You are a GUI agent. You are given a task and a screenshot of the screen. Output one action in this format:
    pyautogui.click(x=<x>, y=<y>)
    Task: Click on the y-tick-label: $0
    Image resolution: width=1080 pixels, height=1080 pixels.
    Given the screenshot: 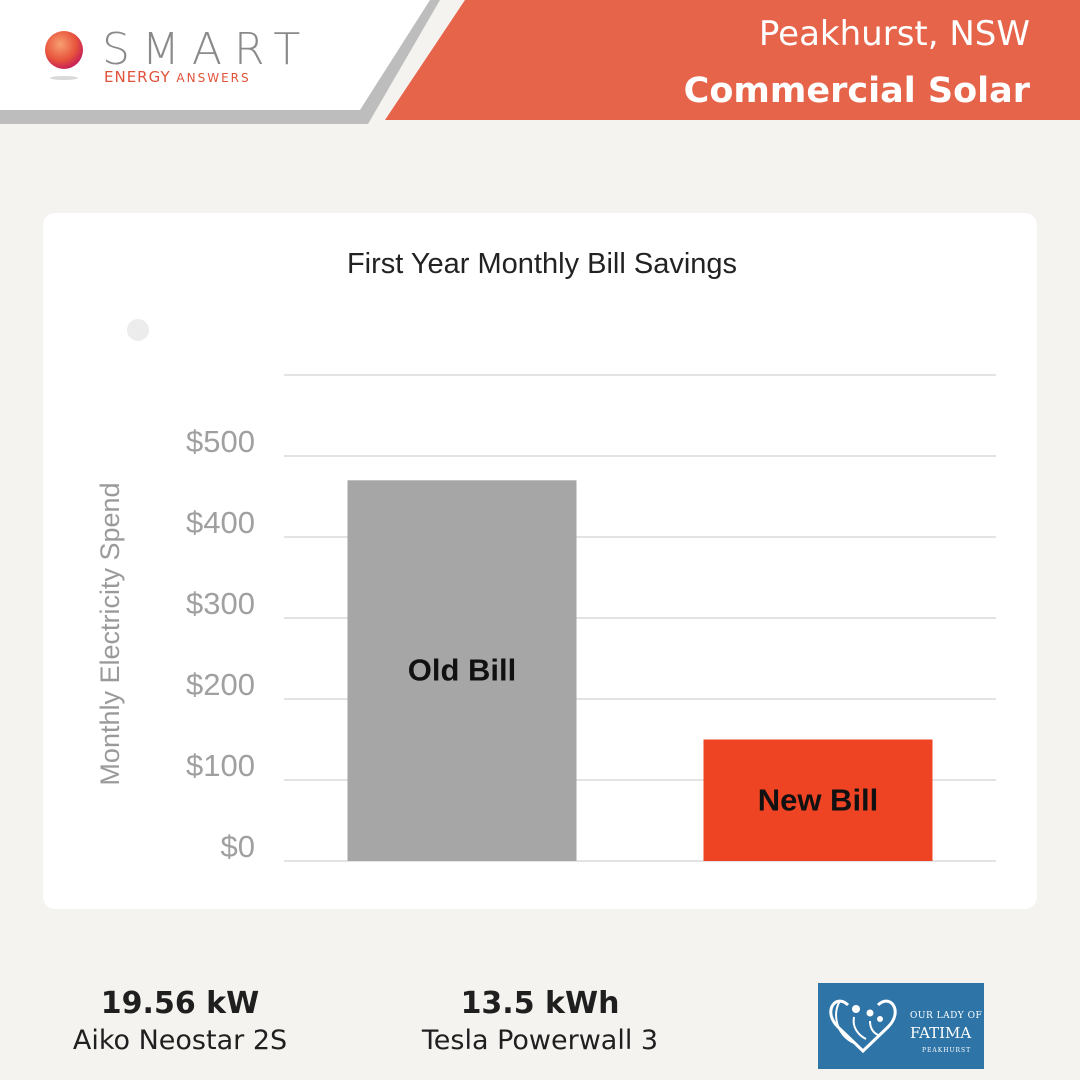 What is the action you would take?
    pyautogui.click(x=238, y=846)
    